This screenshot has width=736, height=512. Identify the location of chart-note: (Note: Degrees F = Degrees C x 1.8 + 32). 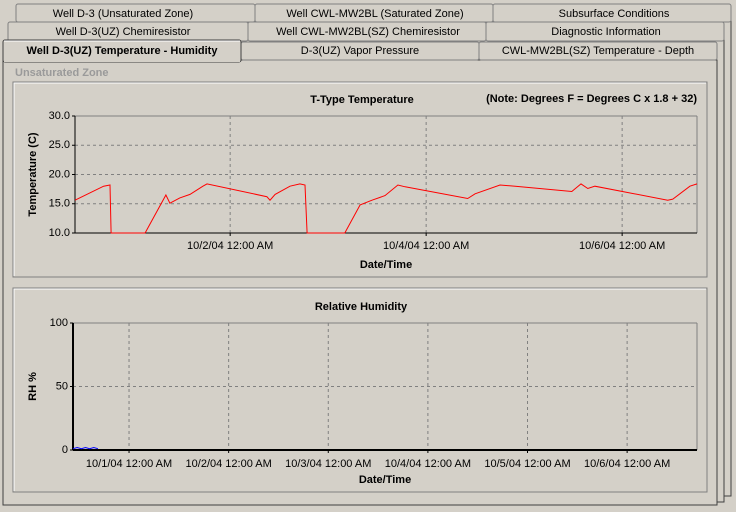
(591, 99).